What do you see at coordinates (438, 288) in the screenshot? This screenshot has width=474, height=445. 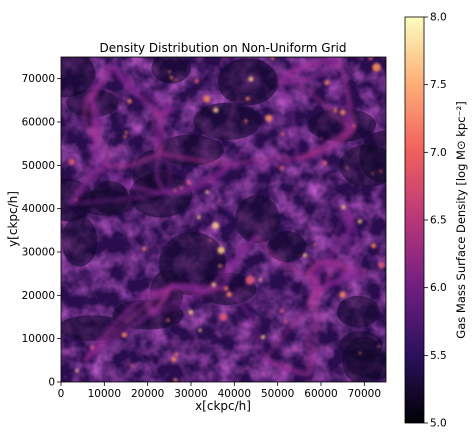 I see `colorbar-tick-label: 6.0` at bounding box center [438, 288].